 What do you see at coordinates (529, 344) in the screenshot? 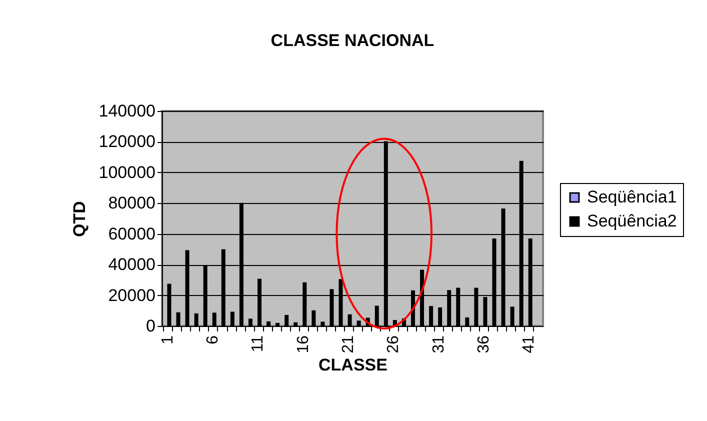
I see `x-tick-label: 41` at bounding box center [529, 344].